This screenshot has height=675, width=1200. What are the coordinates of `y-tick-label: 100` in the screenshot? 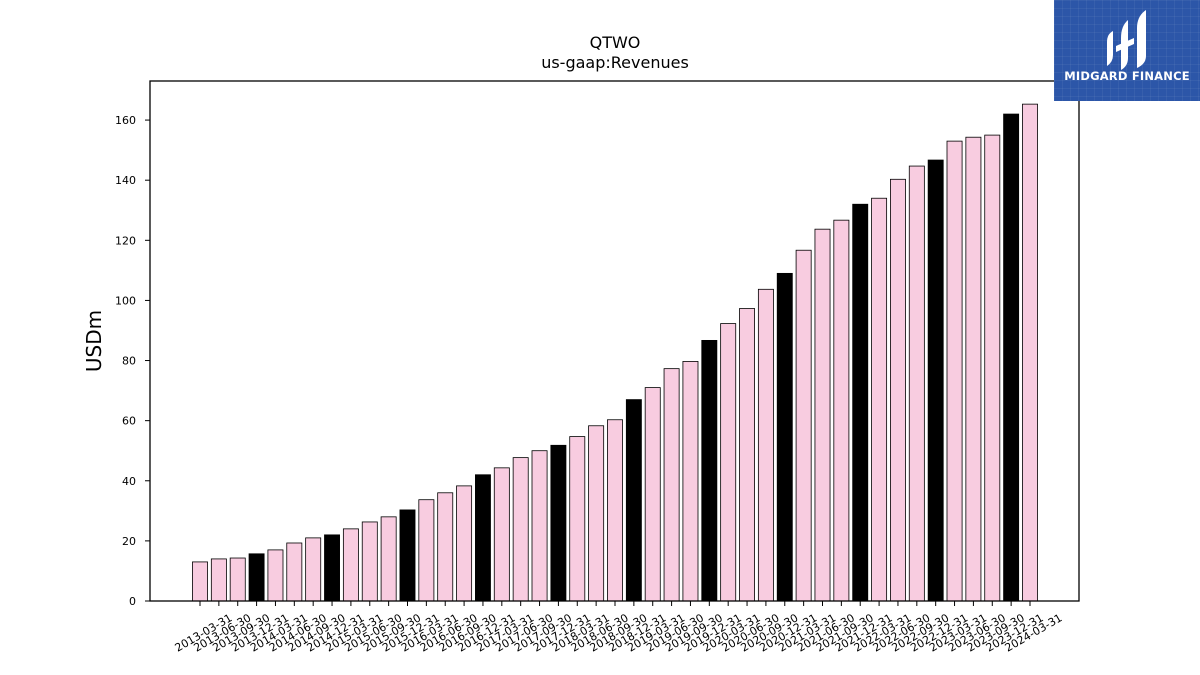 It's located at (125, 300).